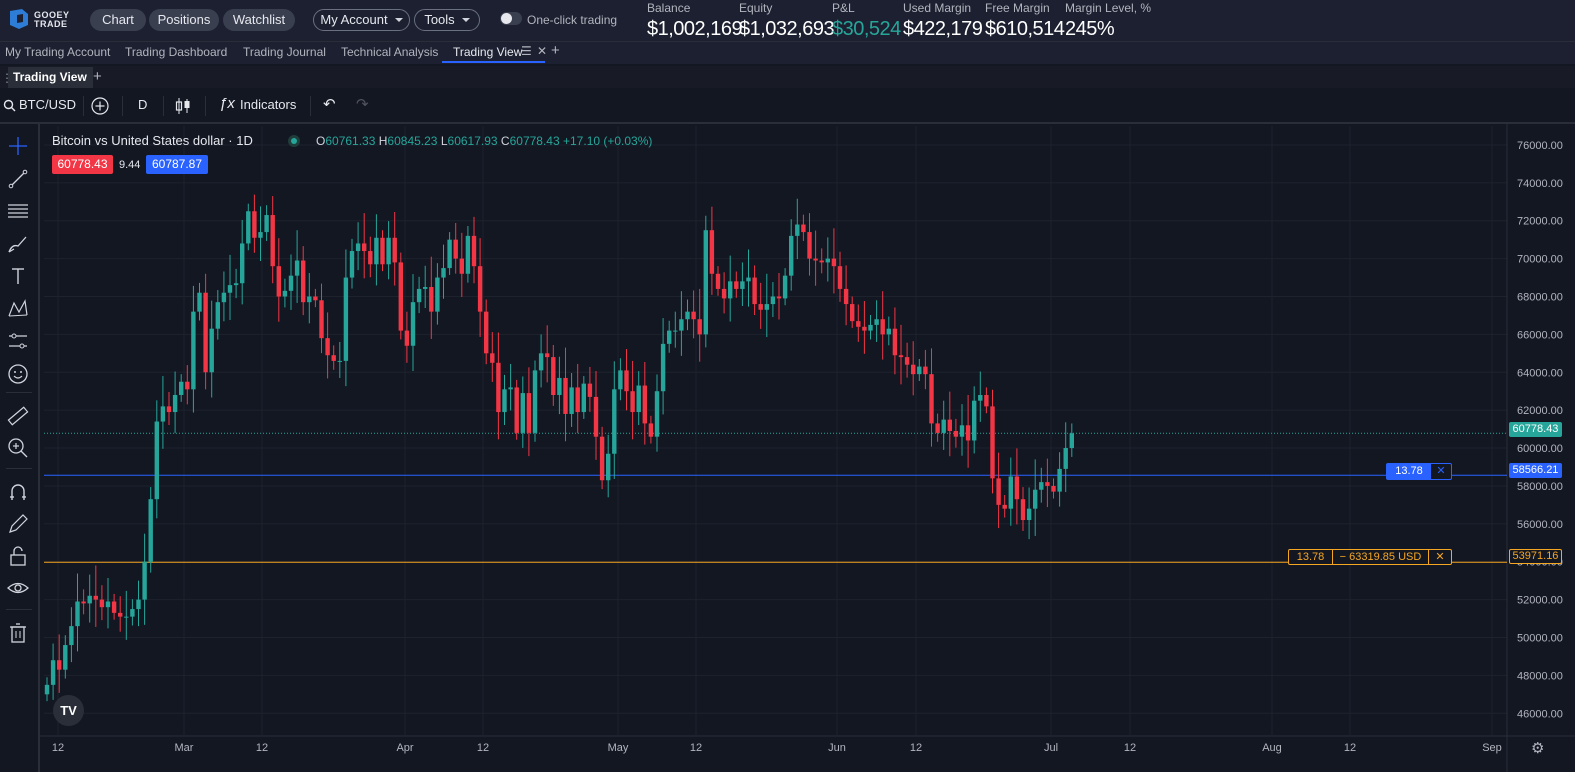  I want to click on tab-trading-dashboard: Trading Dashboard, so click(176, 52).